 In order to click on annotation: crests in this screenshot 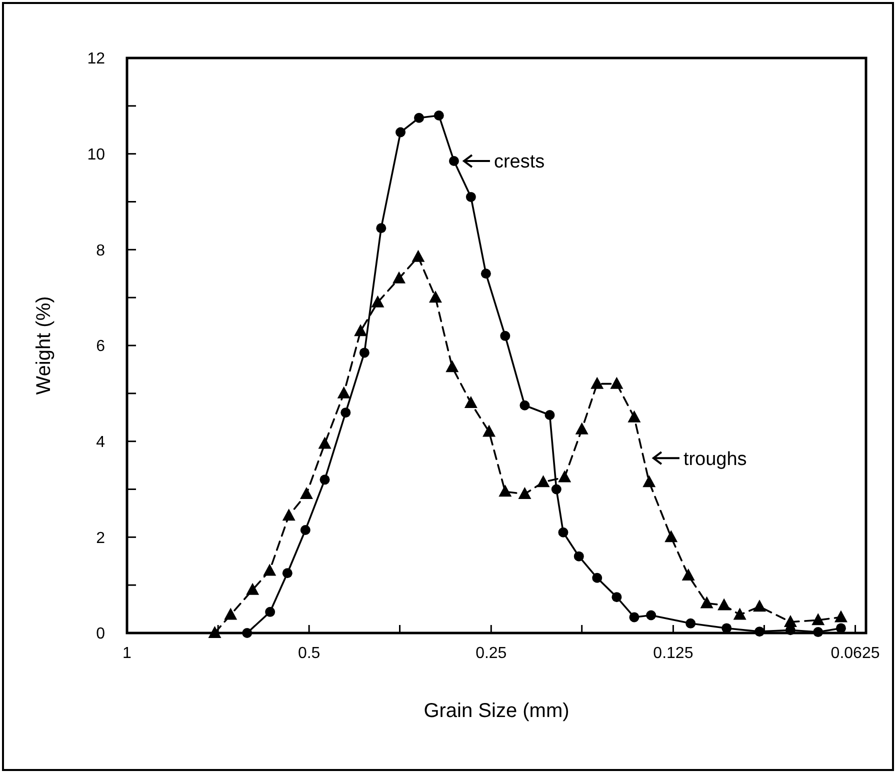, I will do `click(519, 162)`.